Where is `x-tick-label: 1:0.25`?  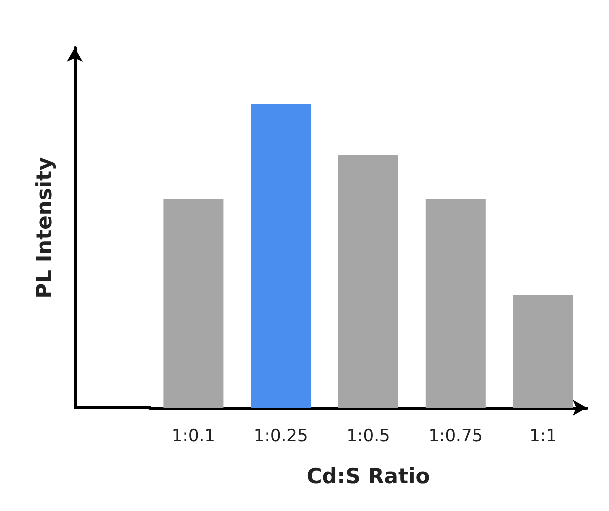
x-tick-label: 1:0.25 is located at coordinates (281, 436).